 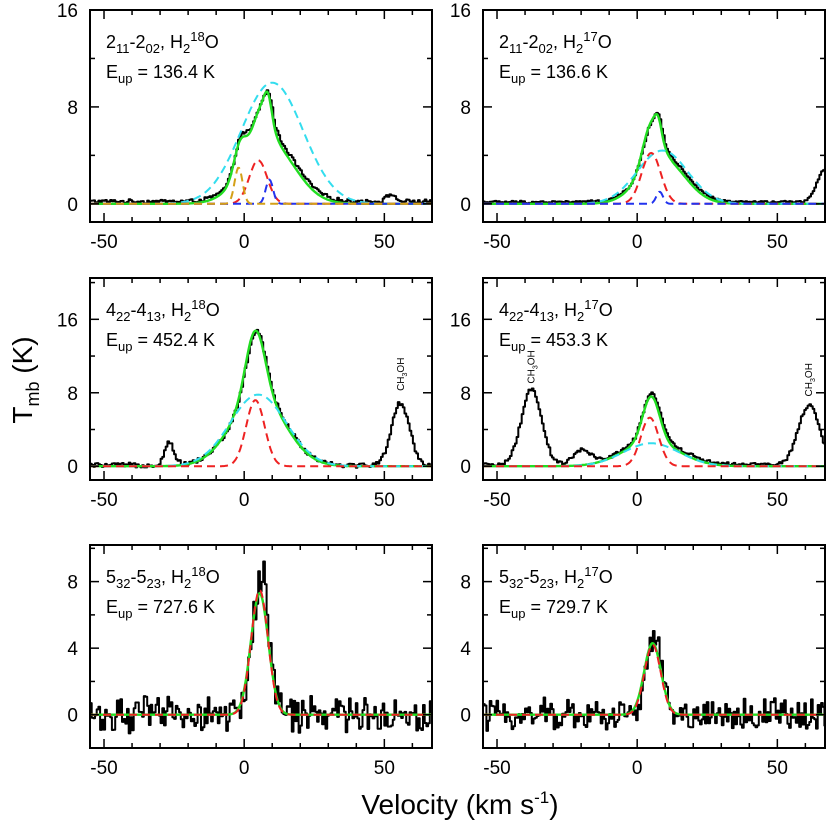 I want to click on spectrum-panel-2: -50 0 50 0 8 16 211-202, H217O Eup = 136.6 K, so click(x=638, y=127).